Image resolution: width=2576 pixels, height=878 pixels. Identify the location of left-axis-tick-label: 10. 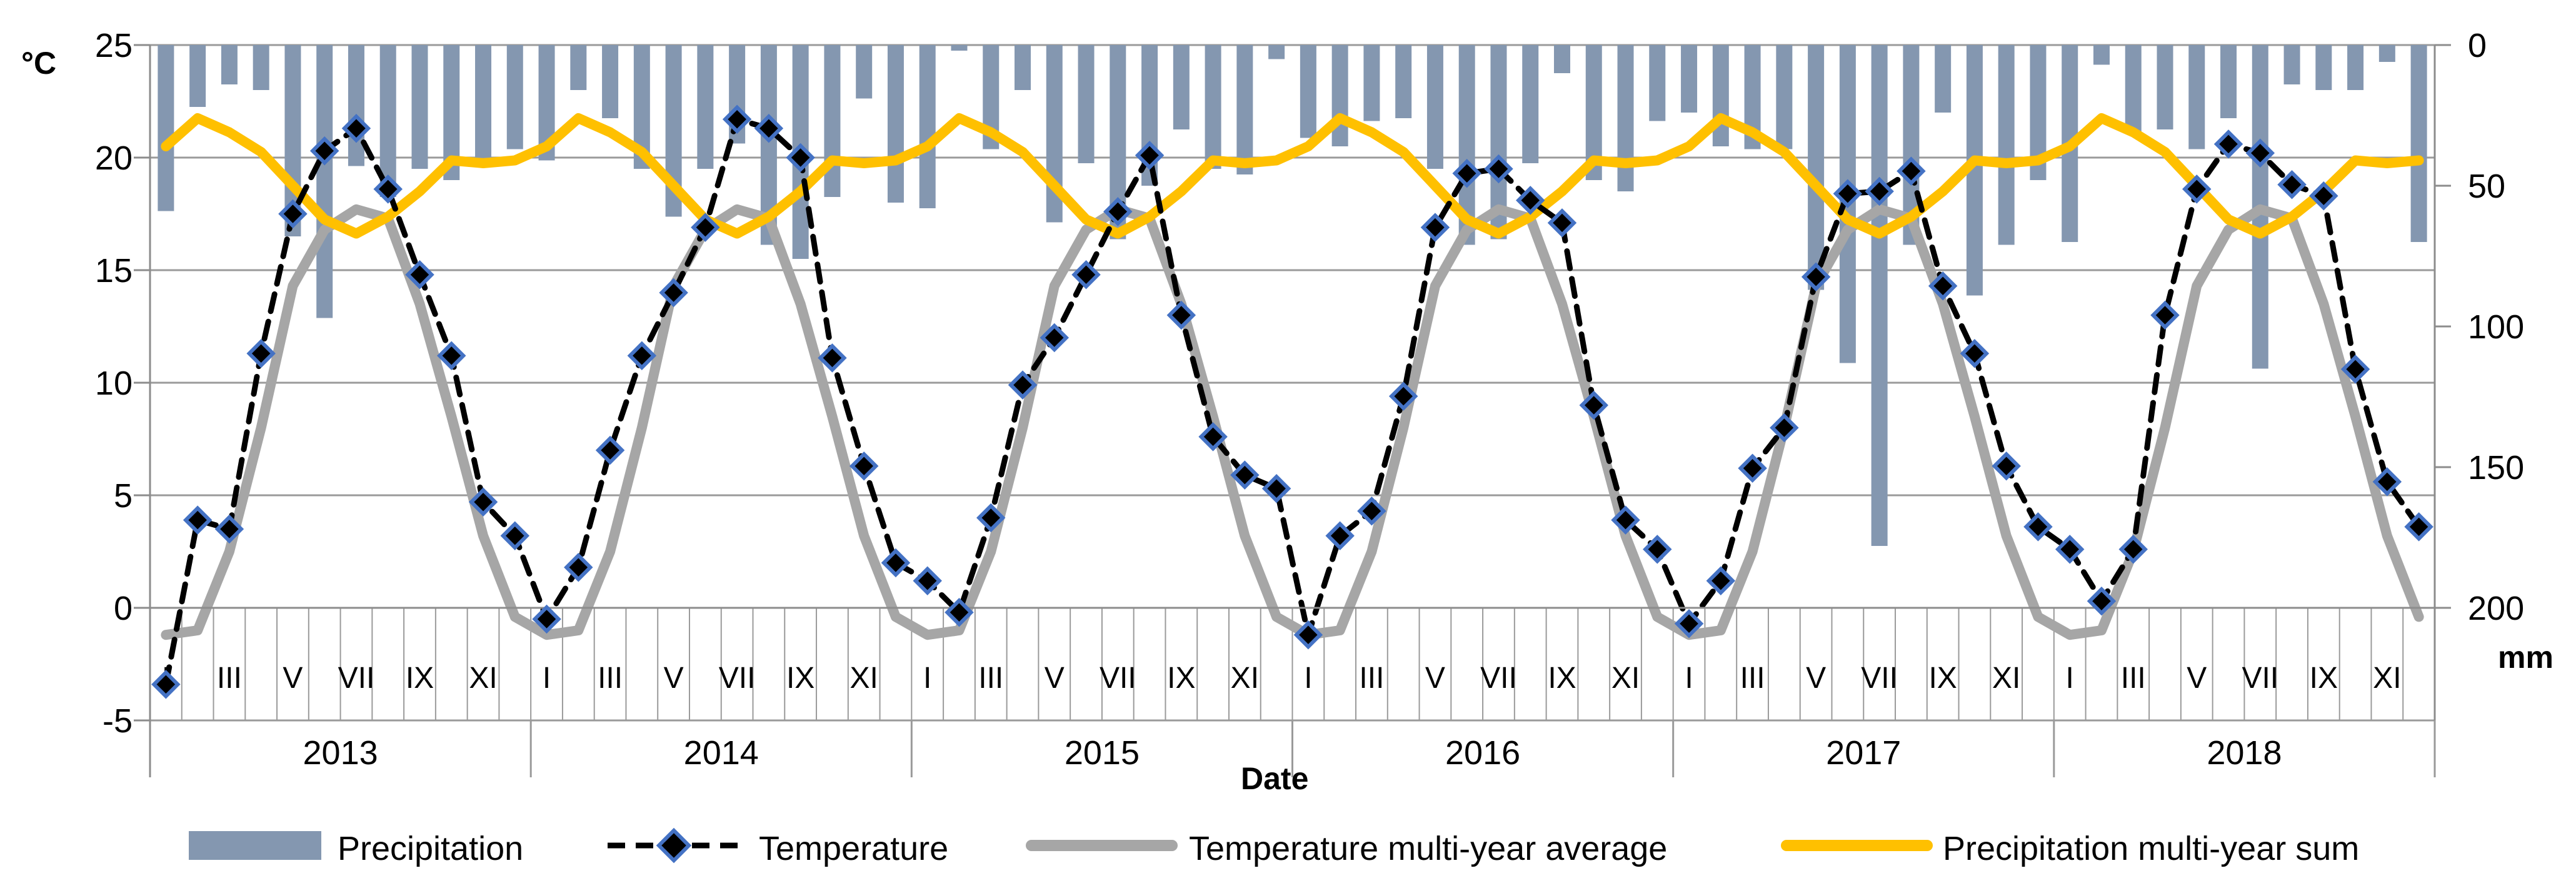
(114, 383).